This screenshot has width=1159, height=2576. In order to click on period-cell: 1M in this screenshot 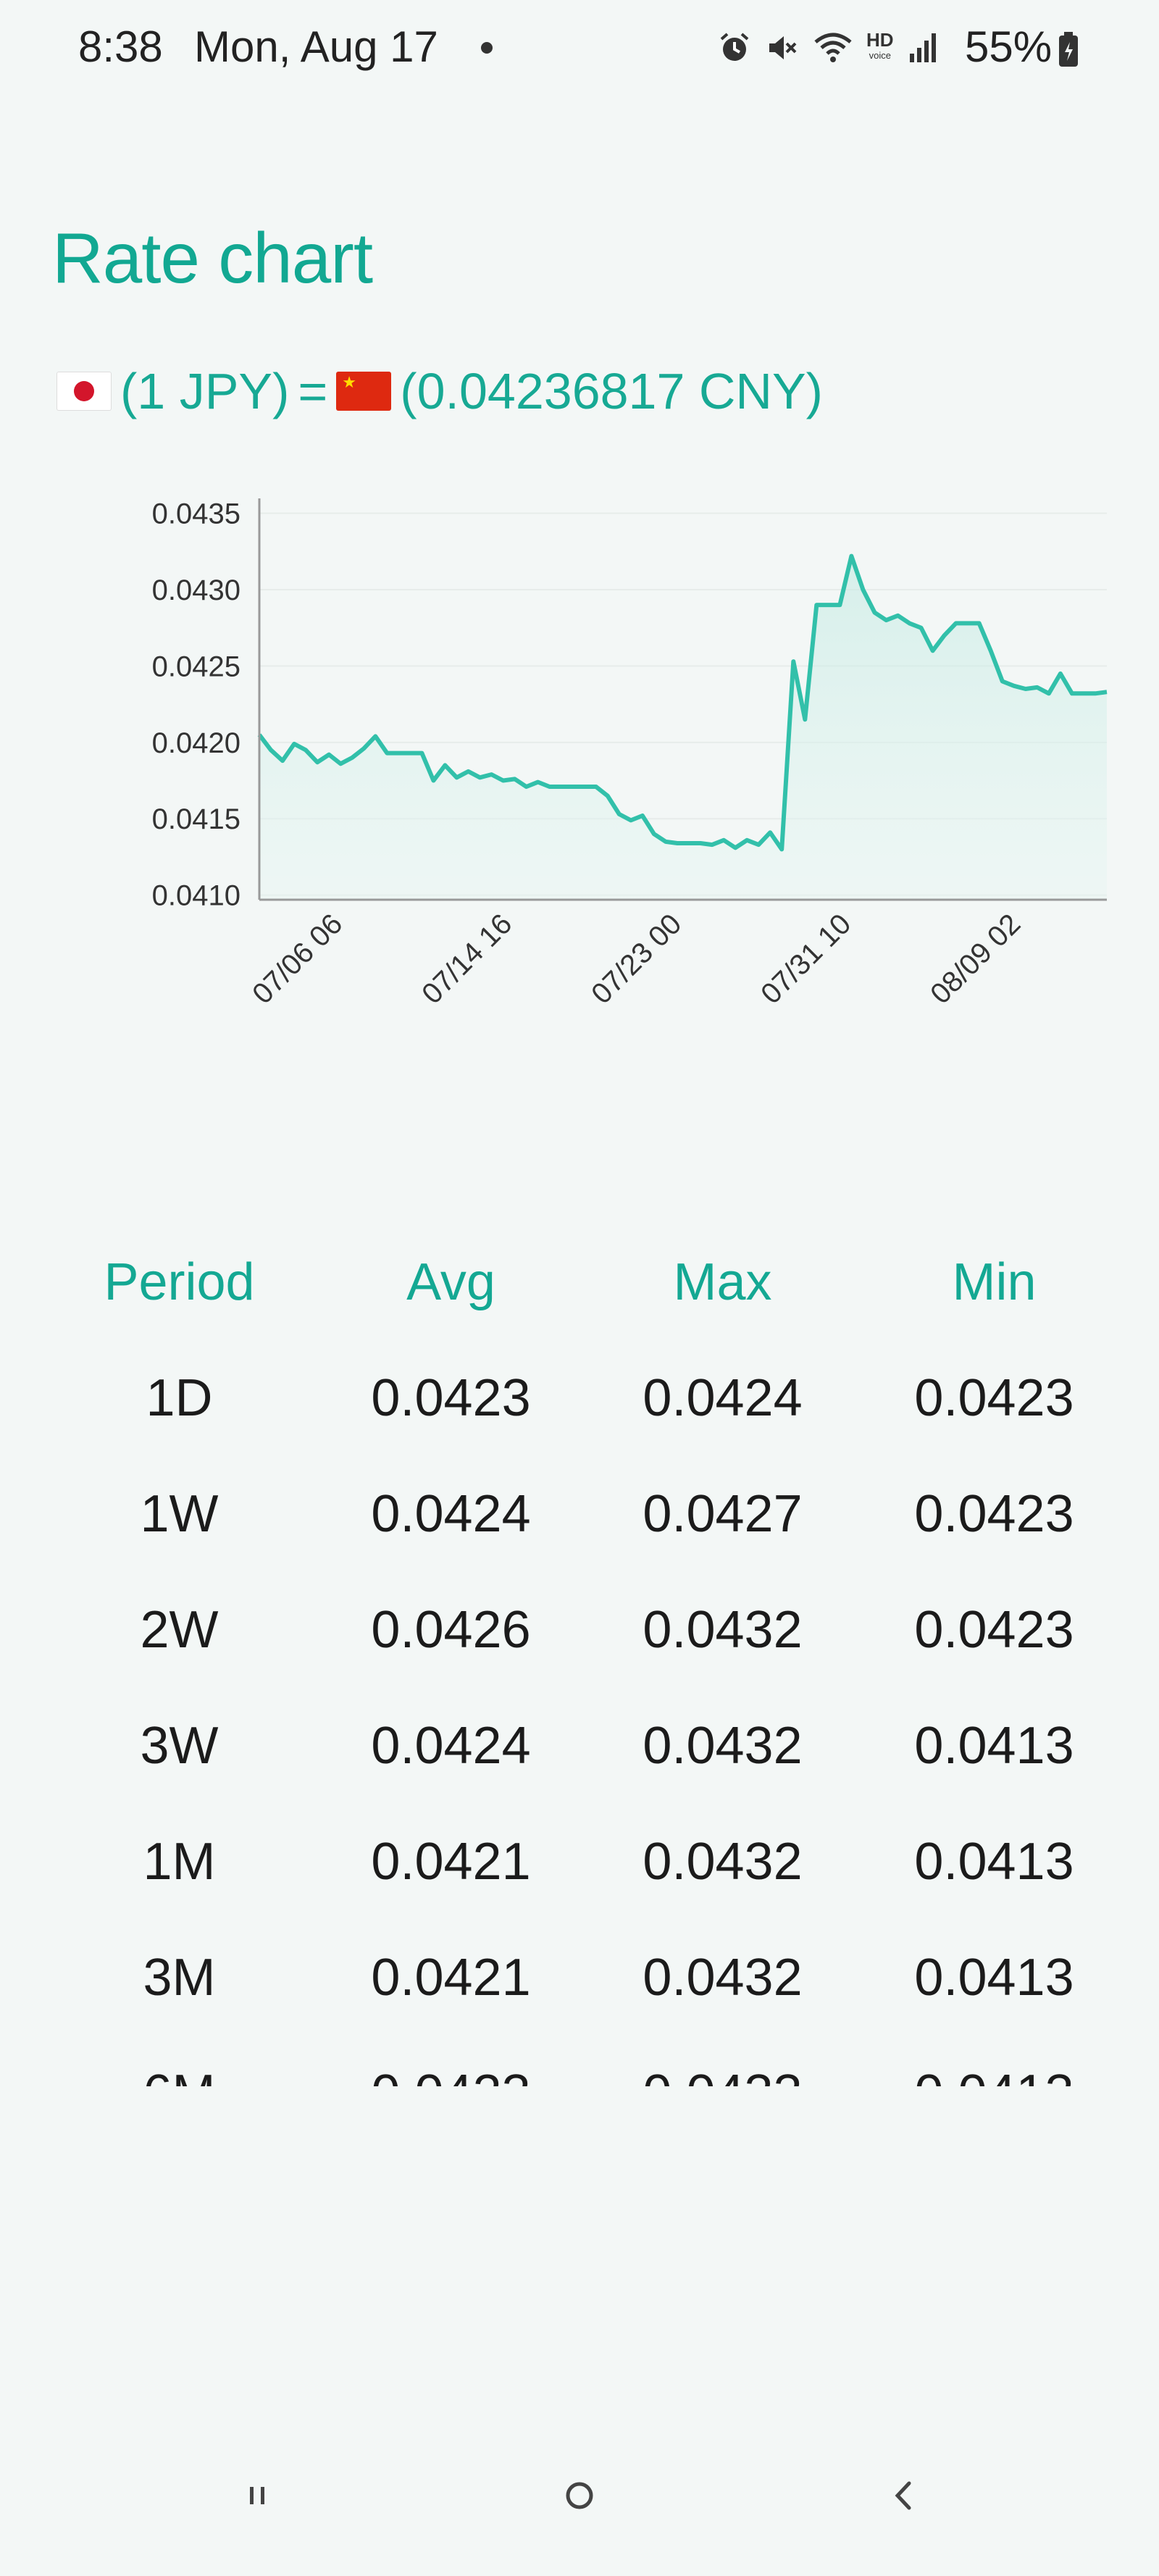, I will do `click(179, 1862)`.